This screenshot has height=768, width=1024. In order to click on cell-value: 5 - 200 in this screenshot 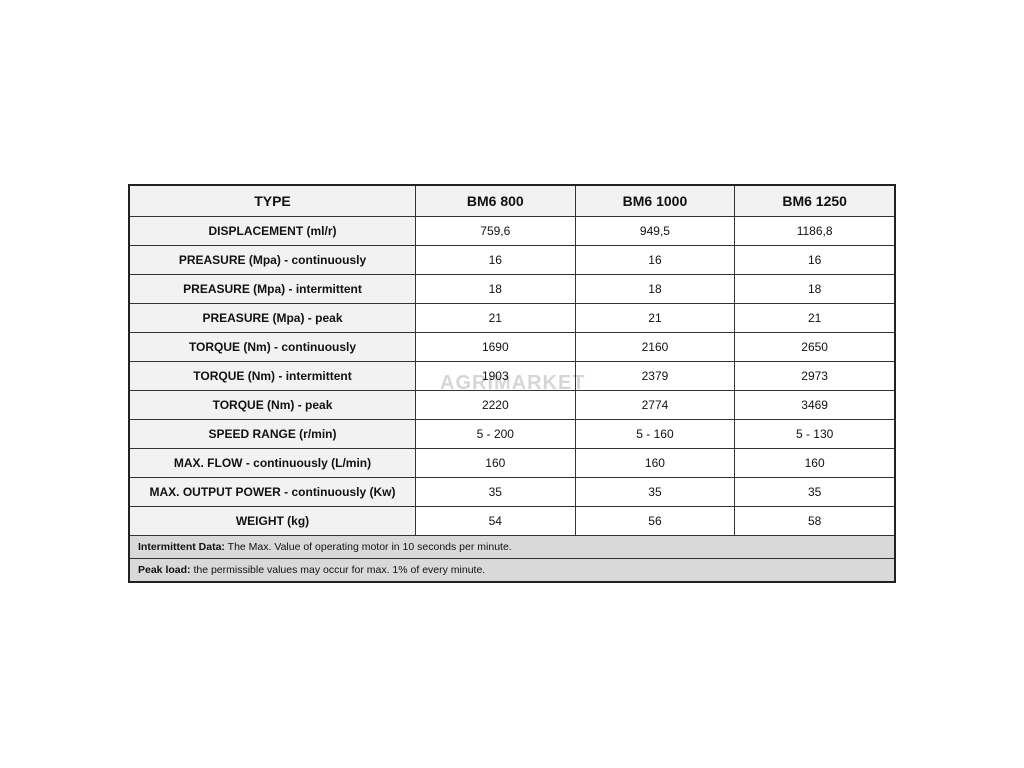, I will do `click(495, 434)`.